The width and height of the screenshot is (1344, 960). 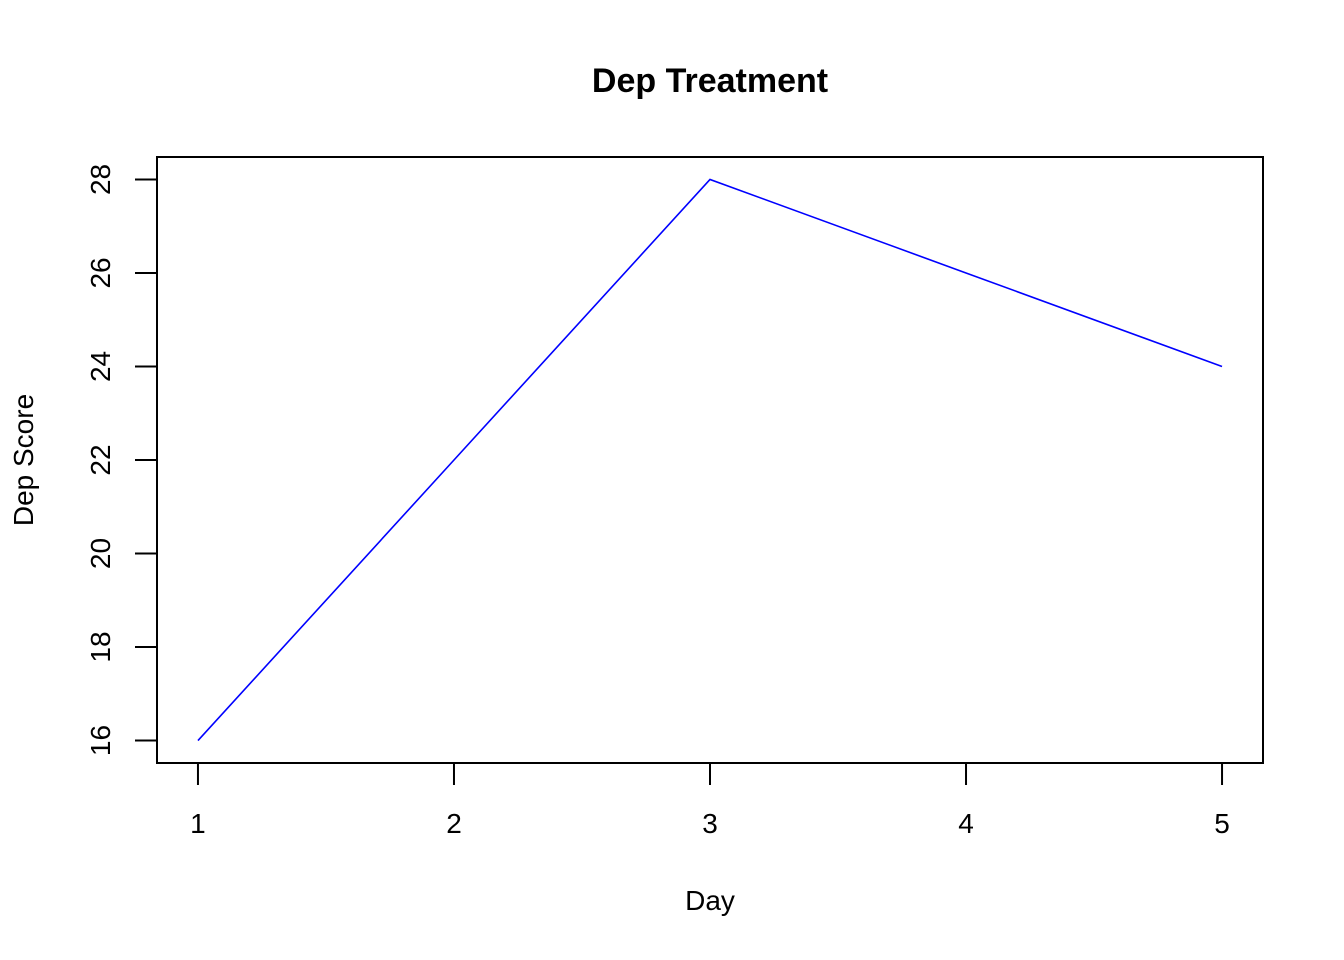 I want to click on y-tick-label: 18, so click(x=100, y=646).